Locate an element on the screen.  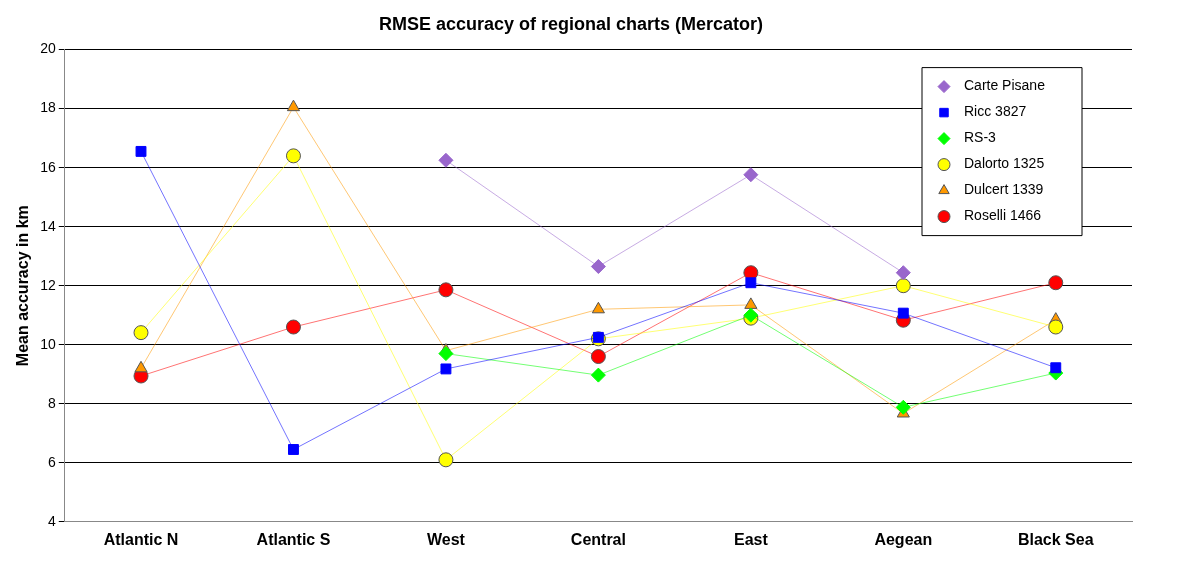
legend-label: Dalorto 1325 is located at coordinates (1004, 163).